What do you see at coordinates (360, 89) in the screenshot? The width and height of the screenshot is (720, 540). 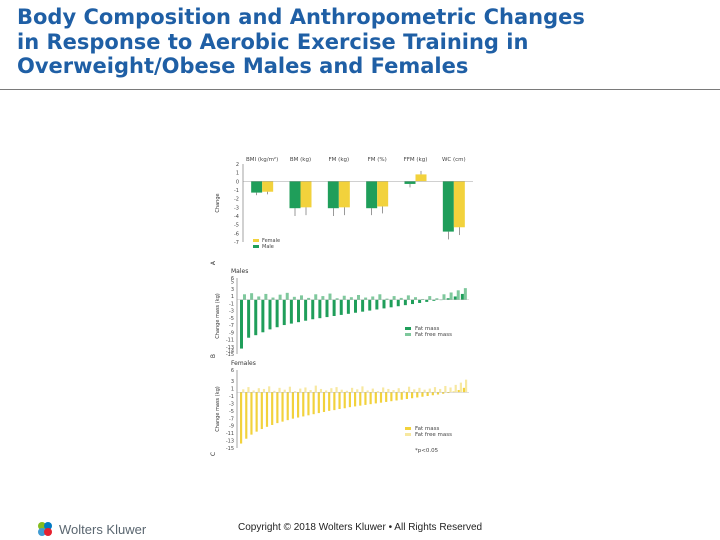 I see `title-divider` at bounding box center [360, 89].